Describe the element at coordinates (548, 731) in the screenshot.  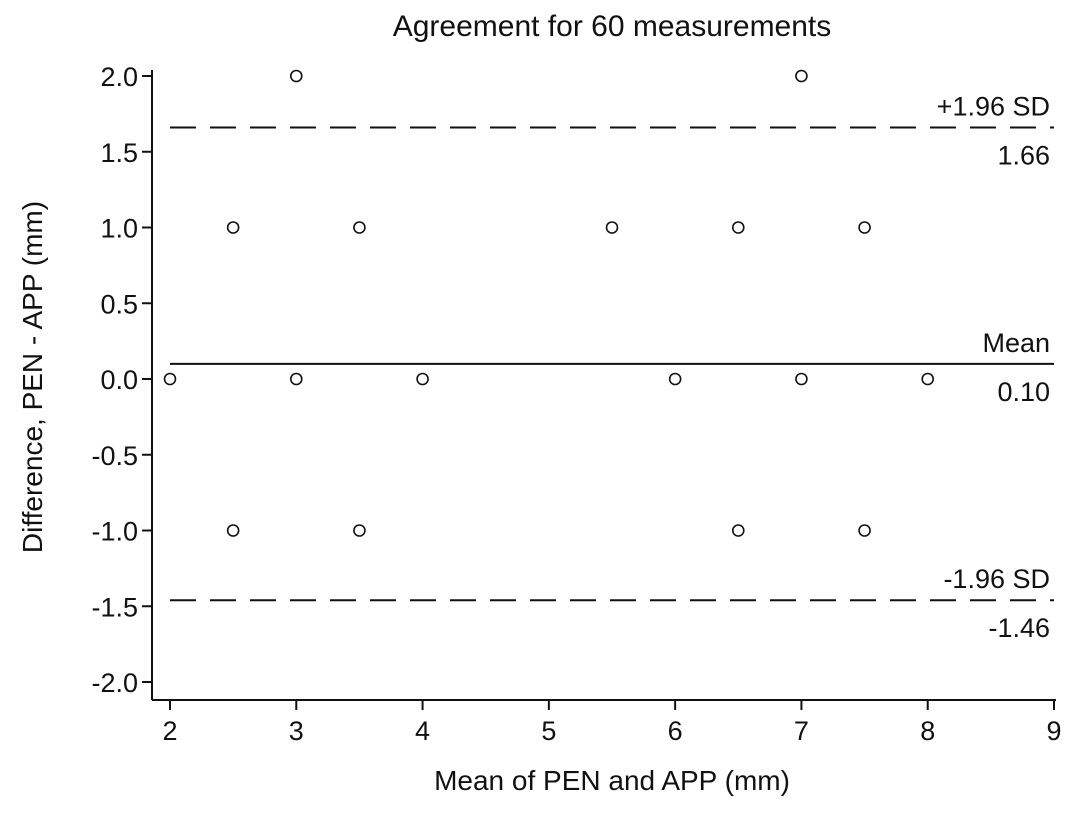
I see `x-tick-label: 5` at that location.